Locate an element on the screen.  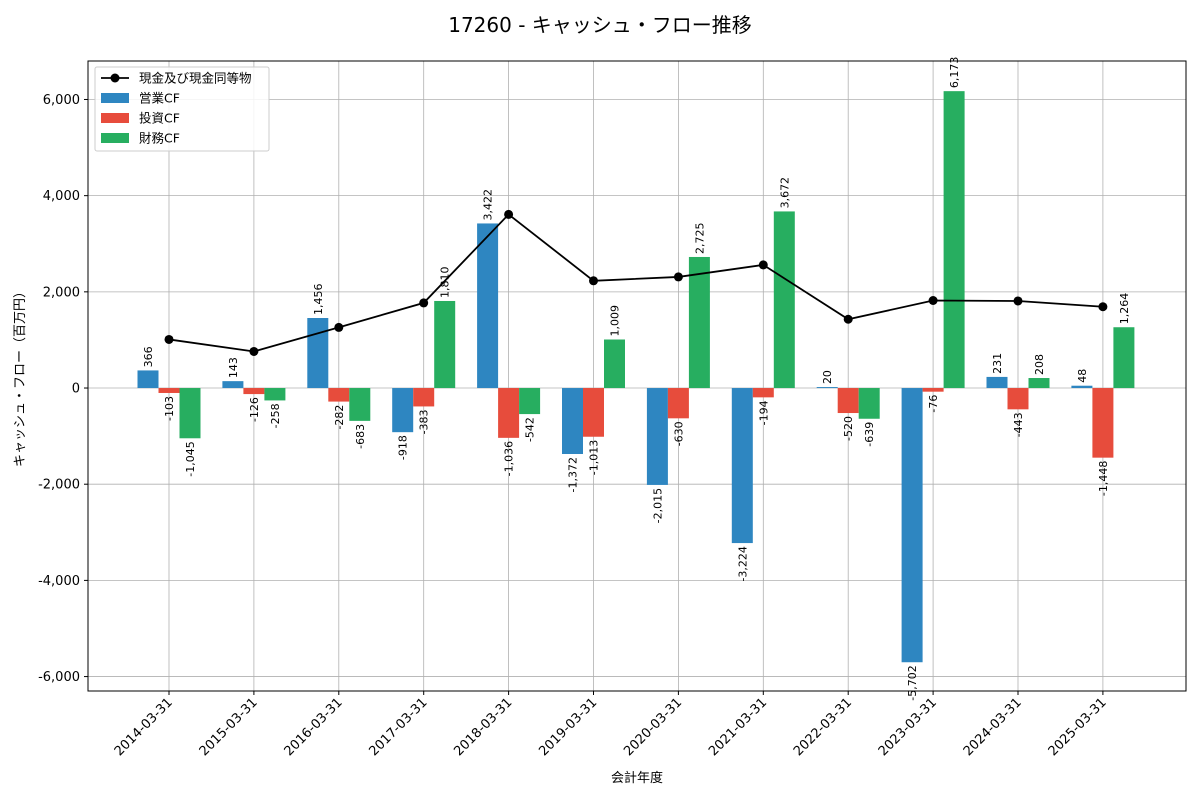
x-tick-label: 2024-03-31 is located at coordinates (993, 727).